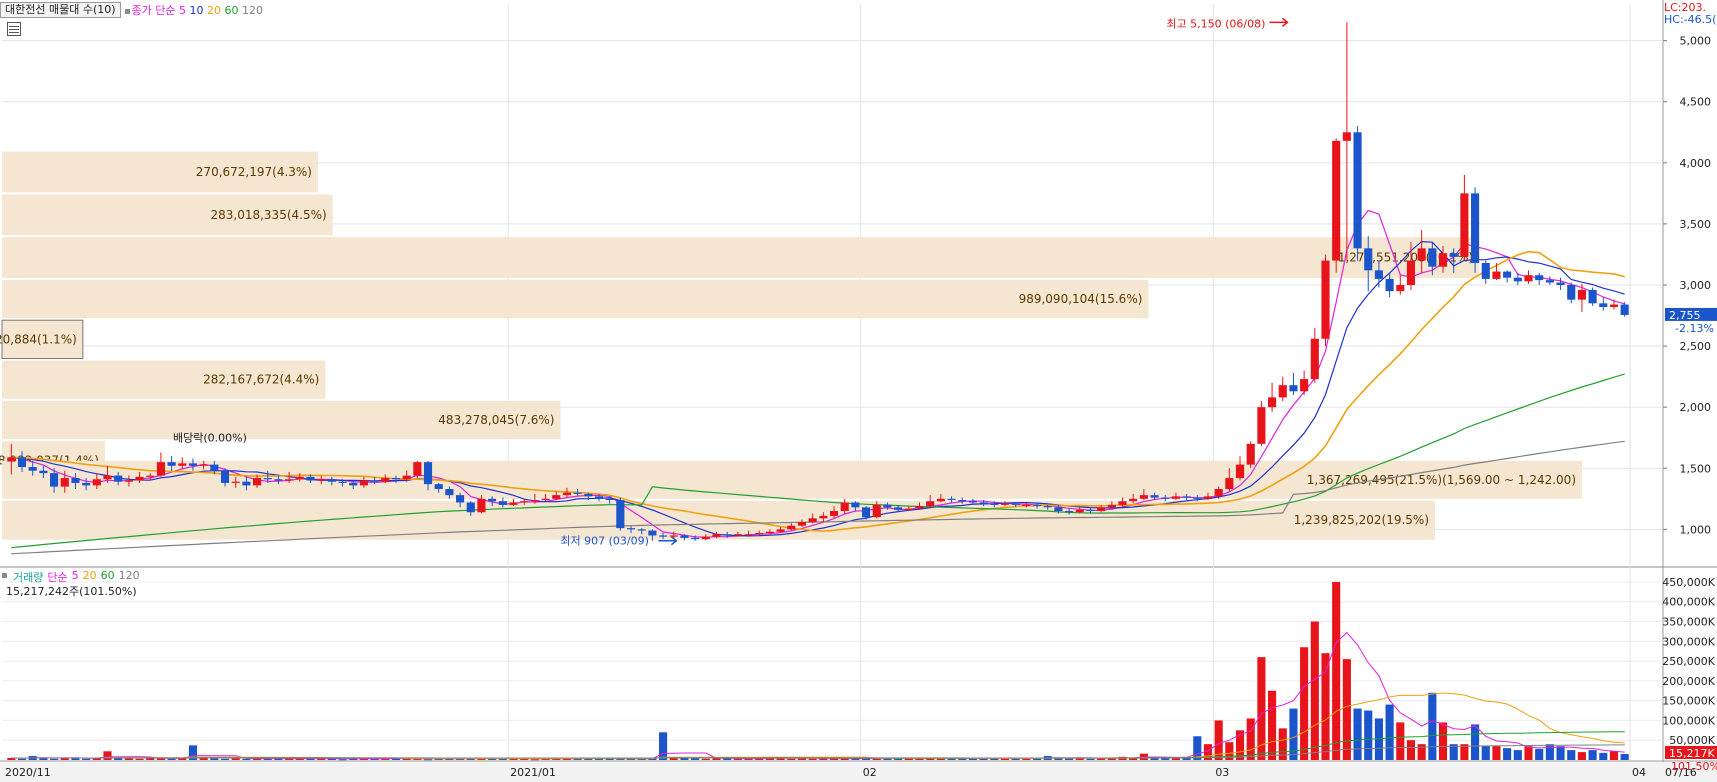 This screenshot has height=782, width=1717. I want to click on volume-ma-5: 5, so click(75, 575).